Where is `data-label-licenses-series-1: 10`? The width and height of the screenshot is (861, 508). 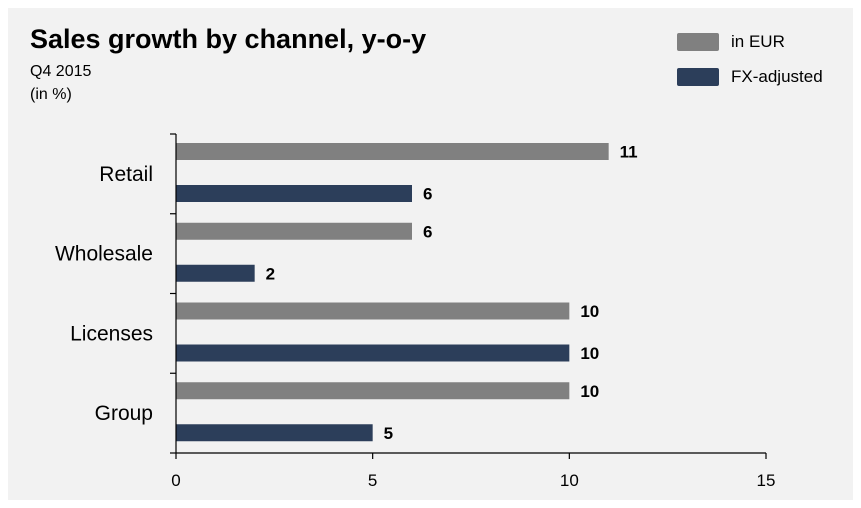
data-label-licenses-series-1: 10 is located at coordinates (589, 353).